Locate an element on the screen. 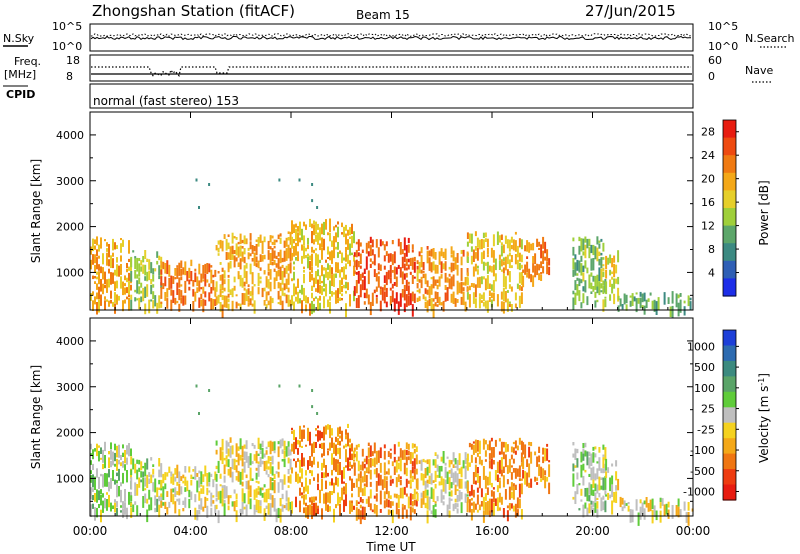 This screenshot has width=800, height=554. velocity-ylabel: Slant Range [km] is located at coordinates (36, 417).